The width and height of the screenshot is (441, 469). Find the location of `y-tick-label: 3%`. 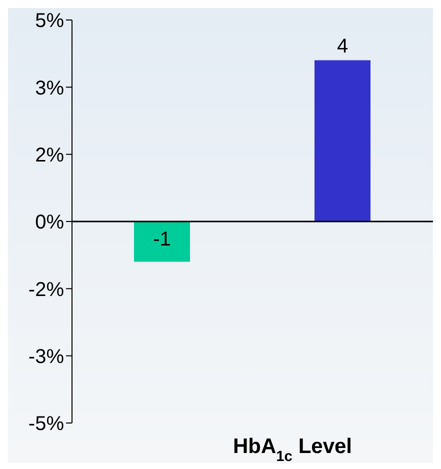

y-tick-label: 3% is located at coordinates (49, 88).